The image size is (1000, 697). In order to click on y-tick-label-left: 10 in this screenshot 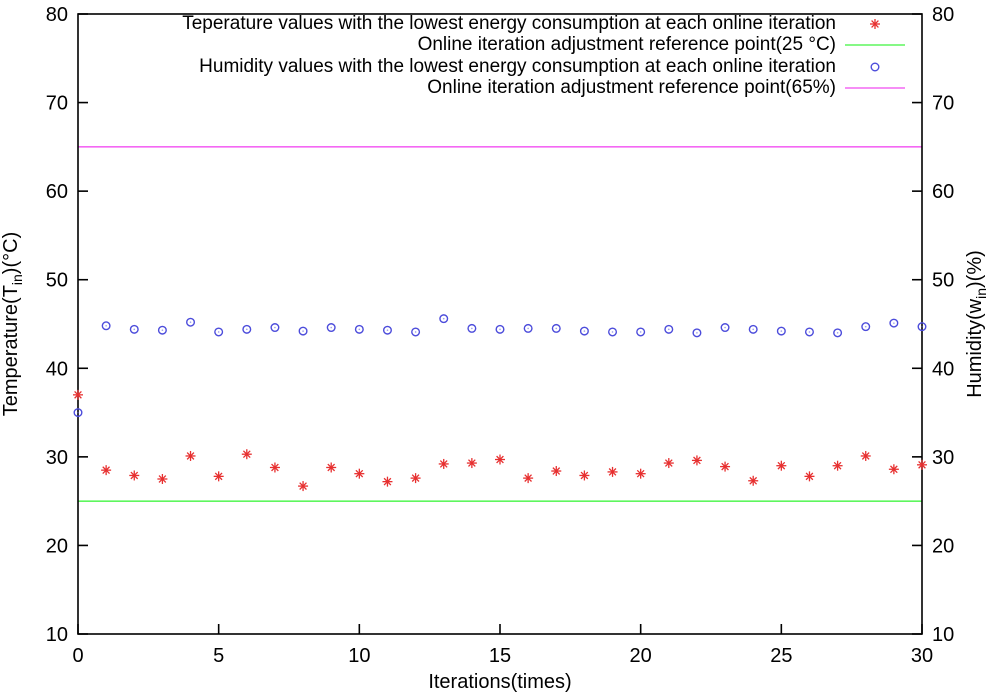, I will do `click(57, 635)`.